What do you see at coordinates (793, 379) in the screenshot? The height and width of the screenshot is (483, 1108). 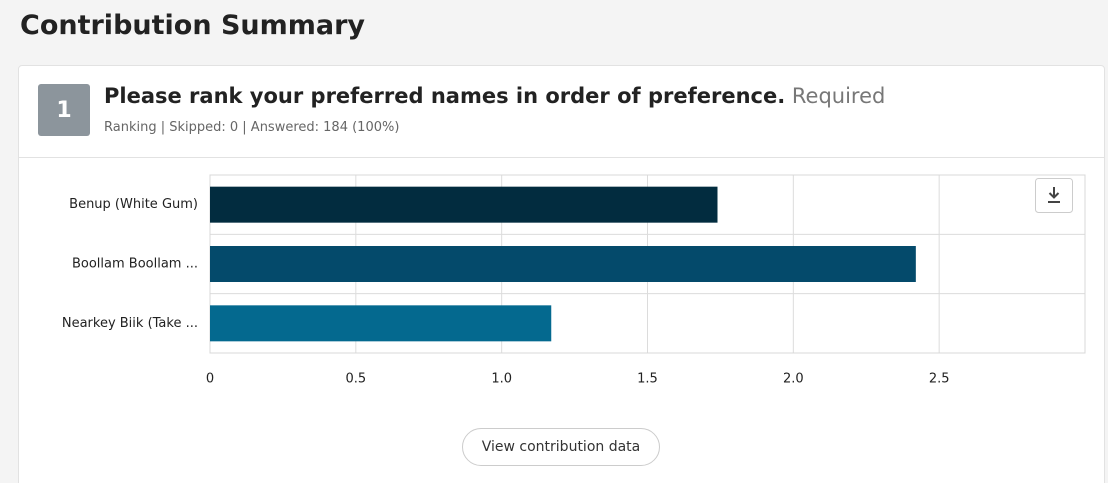 I see `x-tick-label: 2.0` at bounding box center [793, 379].